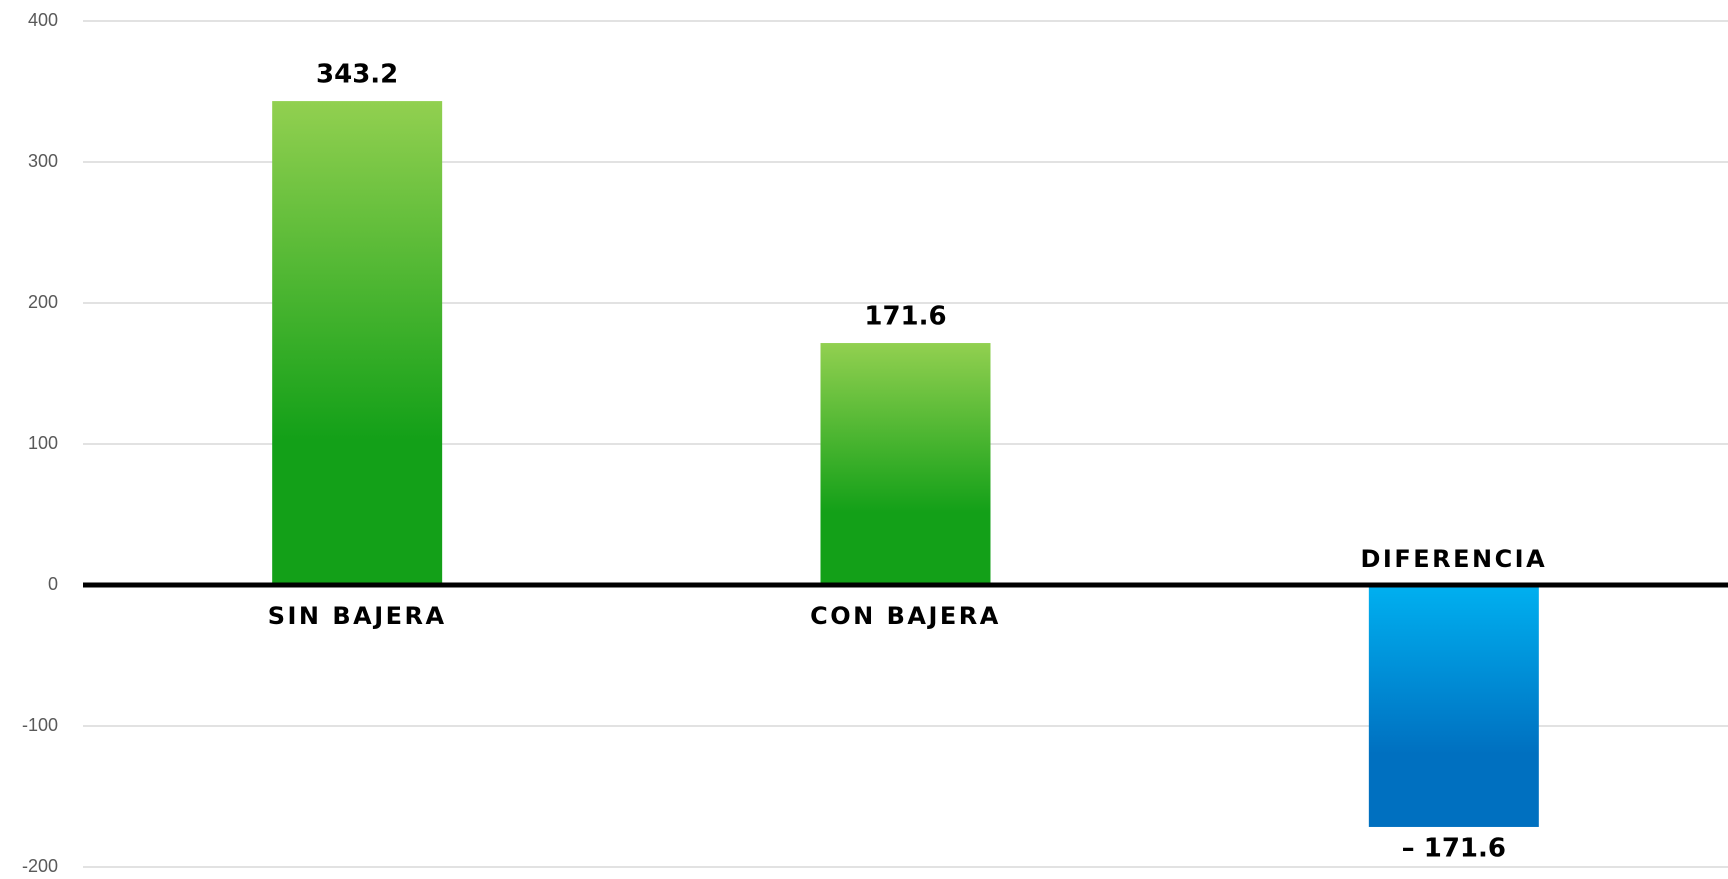 Image resolution: width=1728 pixels, height=879 pixels. What do you see at coordinates (43, 443) in the screenshot?
I see `y-tick-label: 100` at bounding box center [43, 443].